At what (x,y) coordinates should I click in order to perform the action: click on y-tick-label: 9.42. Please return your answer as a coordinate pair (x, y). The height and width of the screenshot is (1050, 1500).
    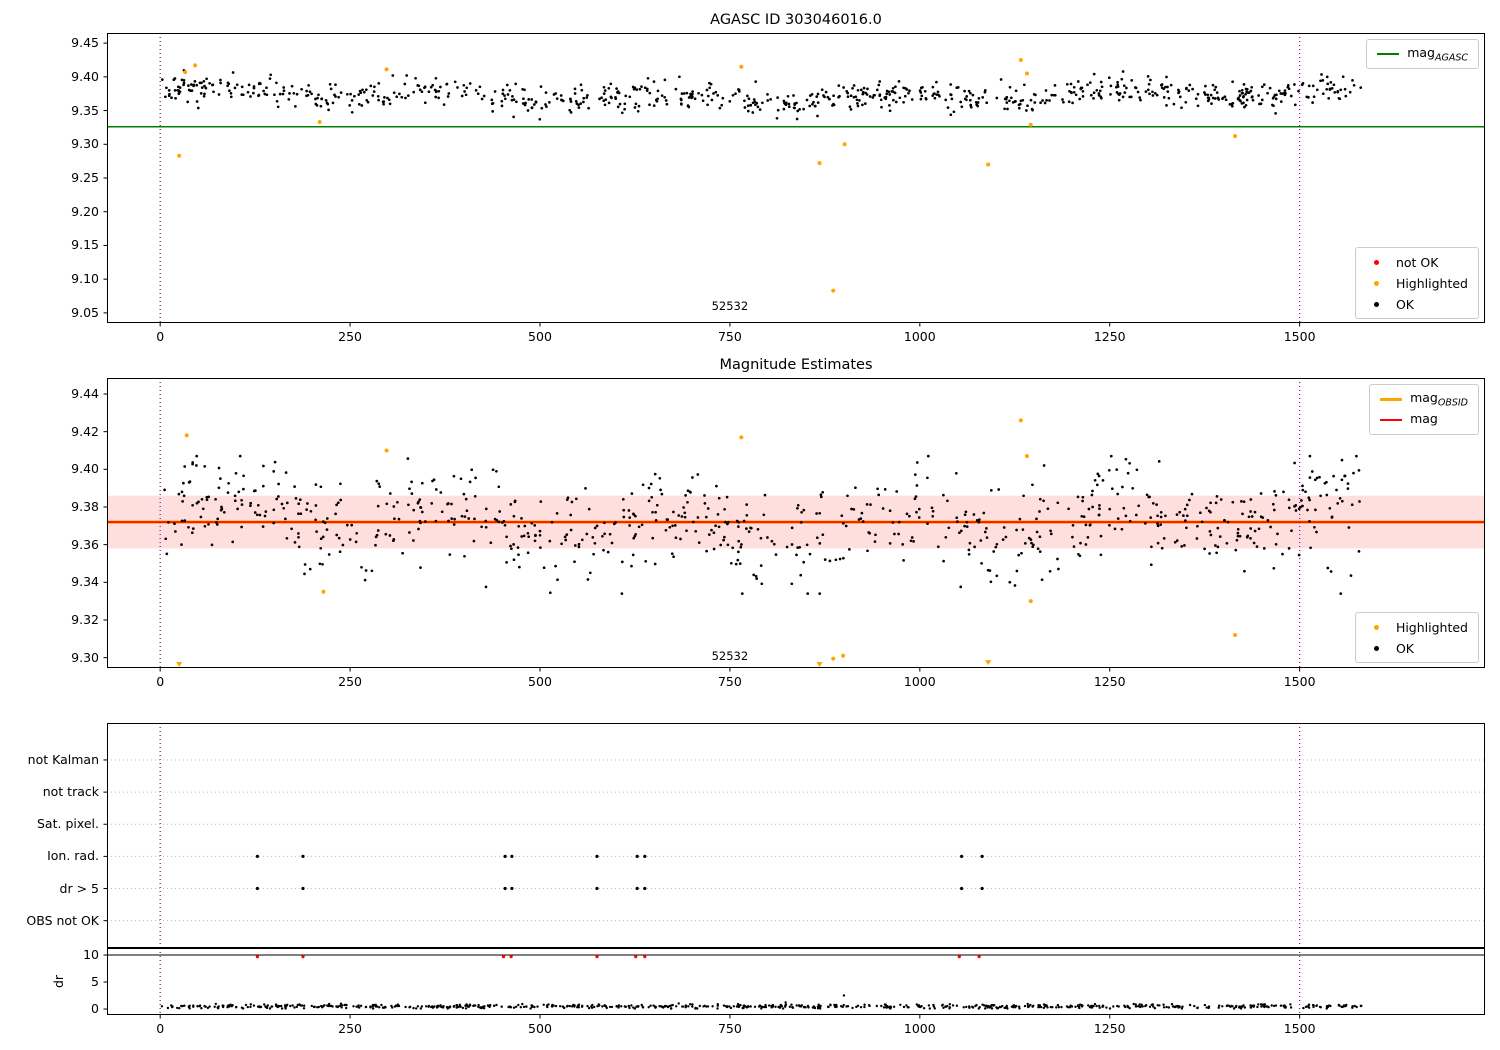
    Looking at the image, I should click on (85, 431).